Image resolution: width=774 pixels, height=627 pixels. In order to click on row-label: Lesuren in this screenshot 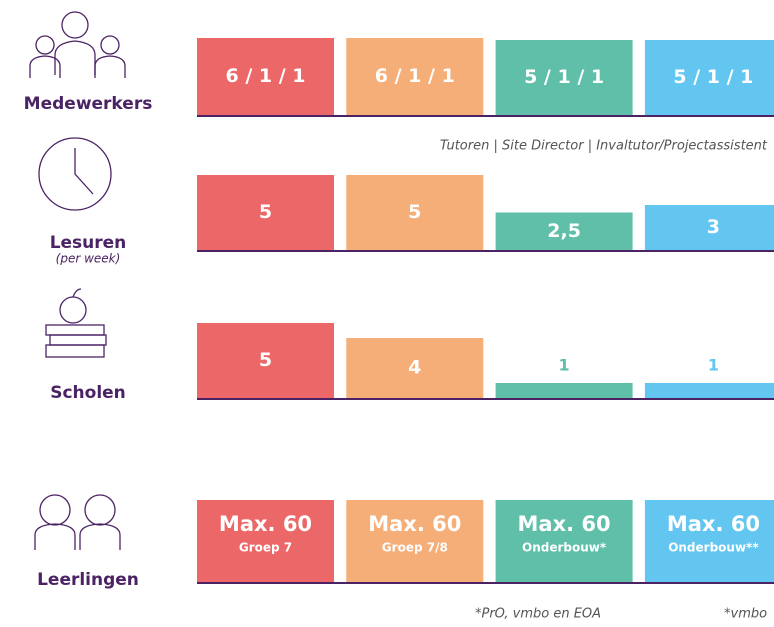, I will do `click(88, 243)`.